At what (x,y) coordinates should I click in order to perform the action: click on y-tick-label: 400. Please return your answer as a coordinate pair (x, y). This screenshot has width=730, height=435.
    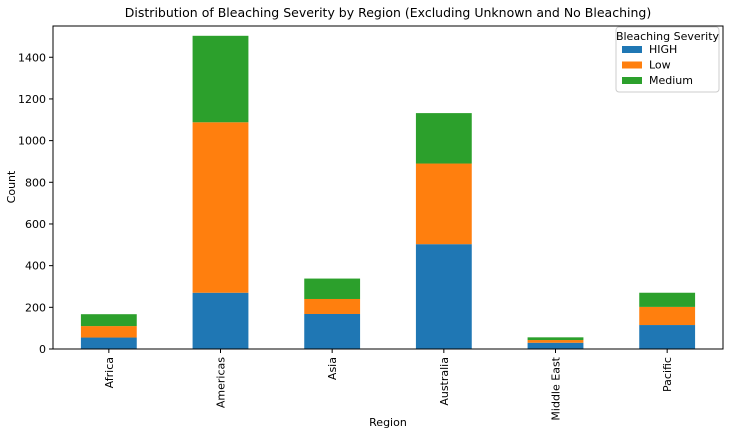
    Looking at the image, I should click on (35, 266).